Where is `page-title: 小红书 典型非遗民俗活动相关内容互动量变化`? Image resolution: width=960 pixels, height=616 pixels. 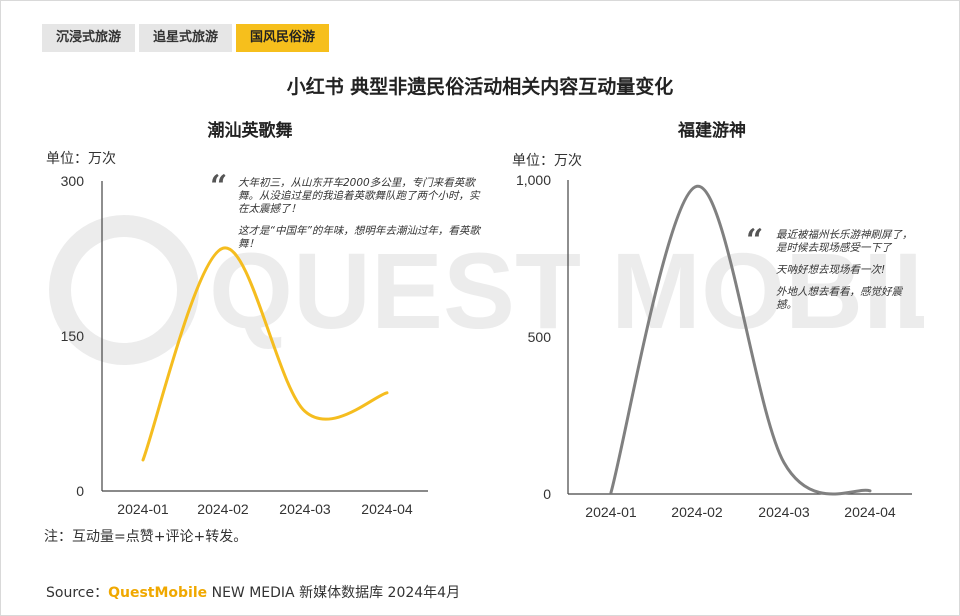 page-title: 小红书 典型非遗民俗活动相关内容互动量变化 is located at coordinates (480, 87).